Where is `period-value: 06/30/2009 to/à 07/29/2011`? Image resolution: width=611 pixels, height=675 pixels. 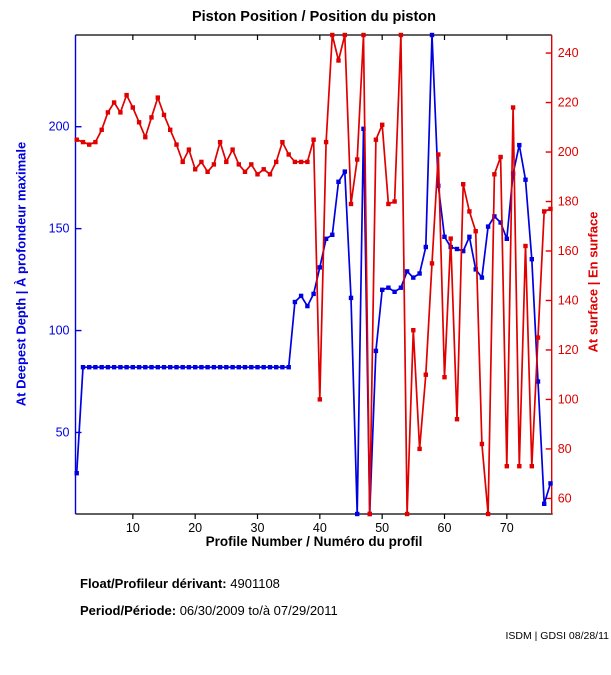 period-value: 06/30/2009 to/à 07/29/2011 is located at coordinates (258, 610).